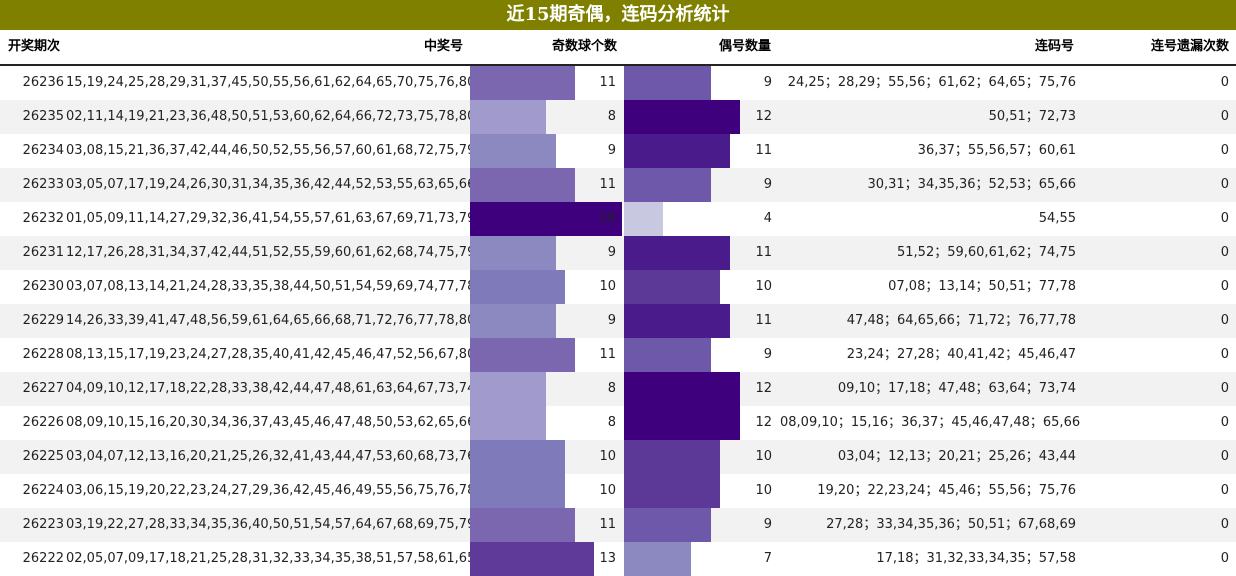  What do you see at coordinates (763, 150) in the screenshot?
I see `even-count-value: 11` at bounding box center [763, 150].